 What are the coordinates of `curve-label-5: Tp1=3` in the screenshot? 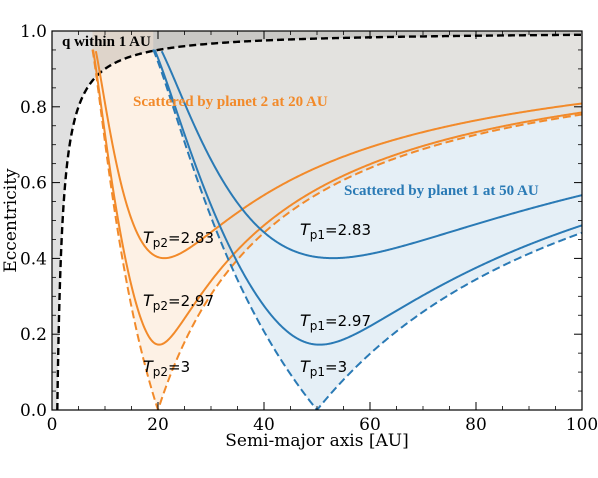 It's located at (323, 368).